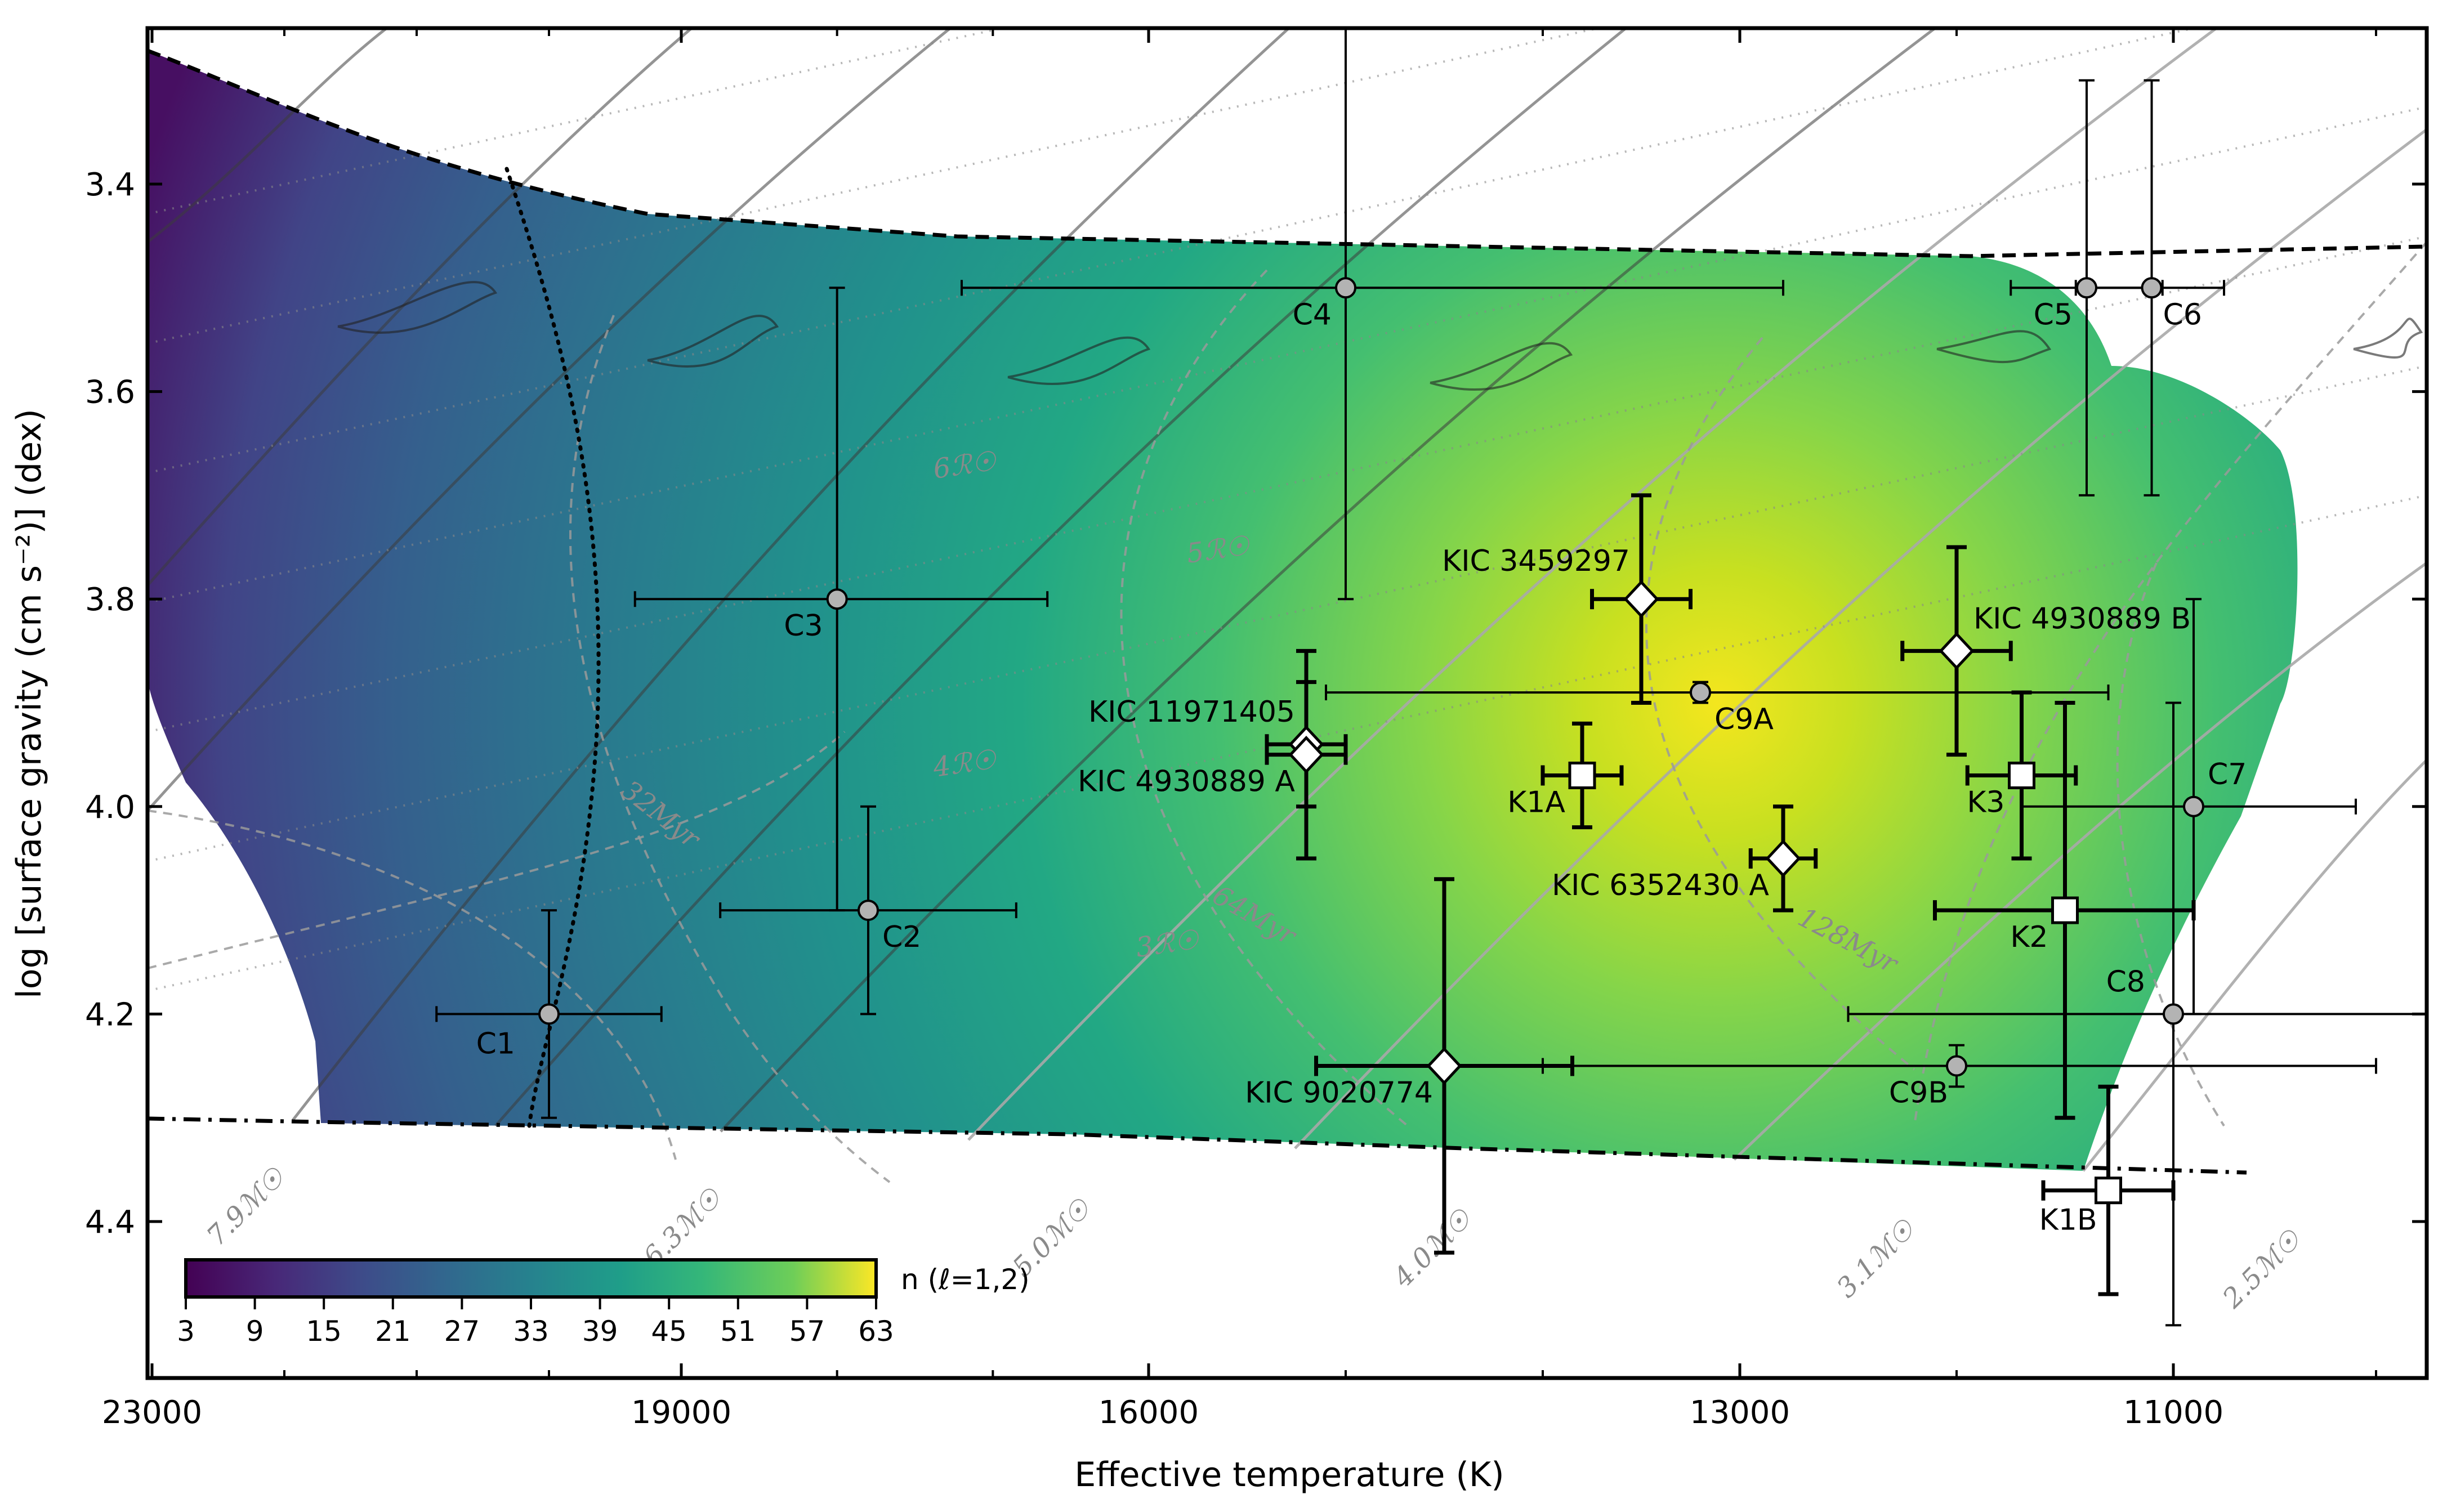 This screenshot has width=2447, height=1512. What do you see at coordinates (901, 937) in the screenshot?
I see `point-label: C2` at bounding box center [901, 937].